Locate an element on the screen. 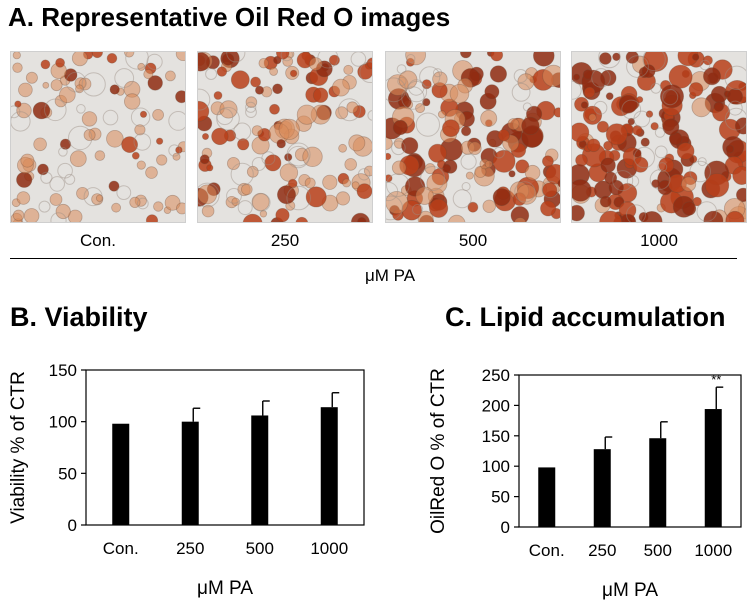  lipid-xtick-label: Con. is located at coordinates (547, 550).